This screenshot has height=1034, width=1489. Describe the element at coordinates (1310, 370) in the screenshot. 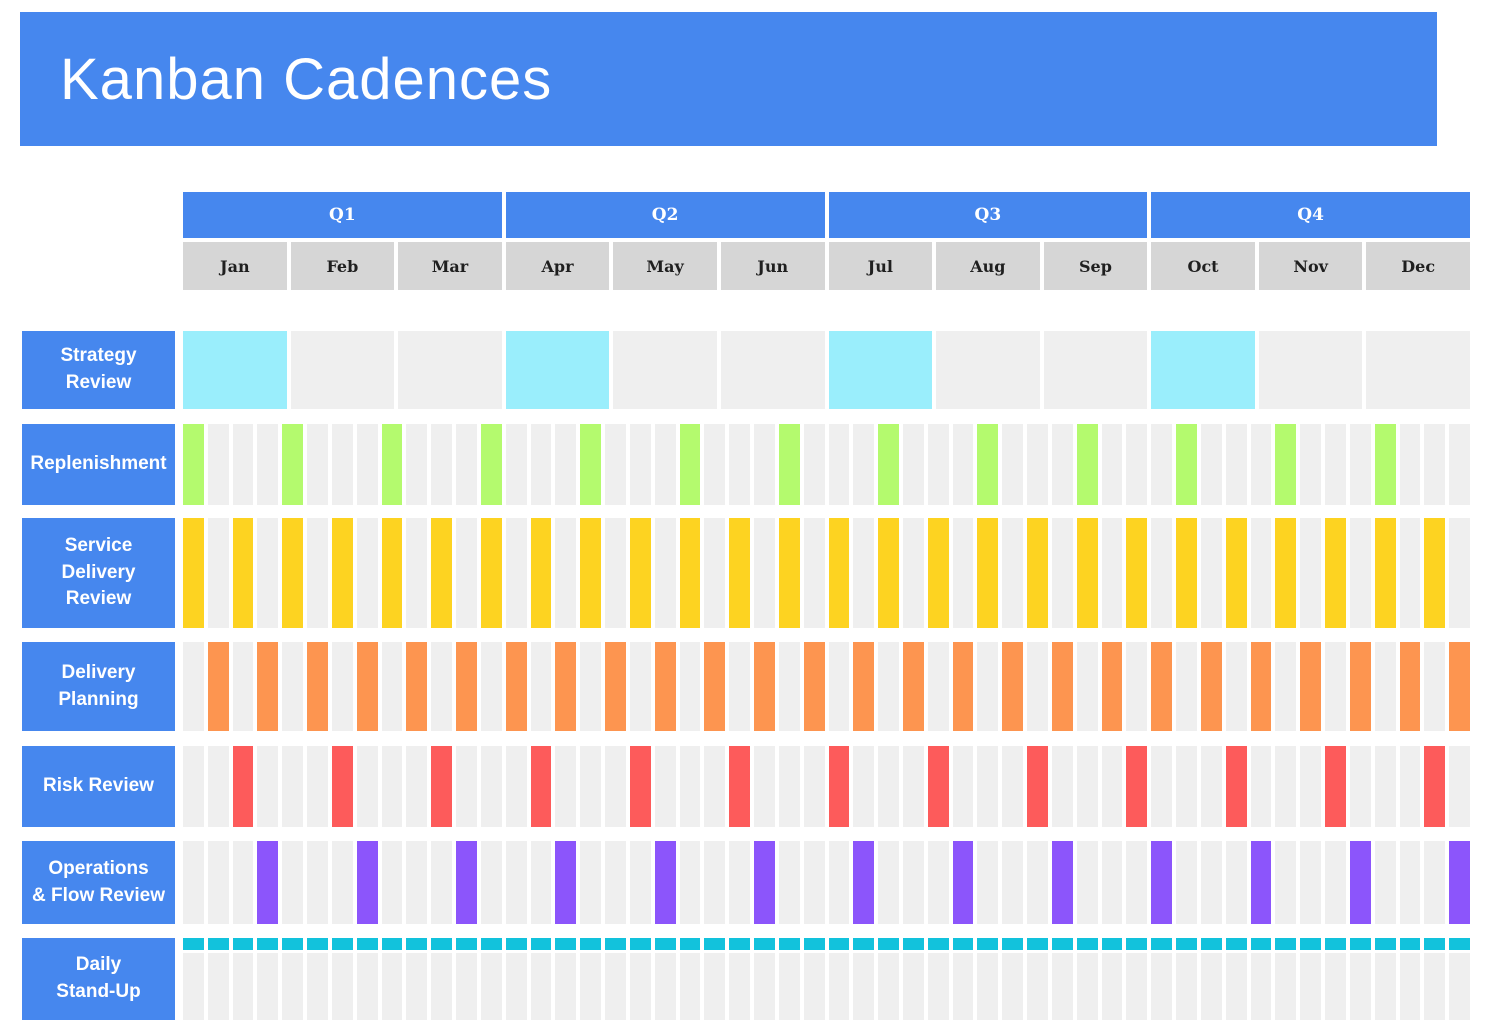

I see `month-cell` at that location.